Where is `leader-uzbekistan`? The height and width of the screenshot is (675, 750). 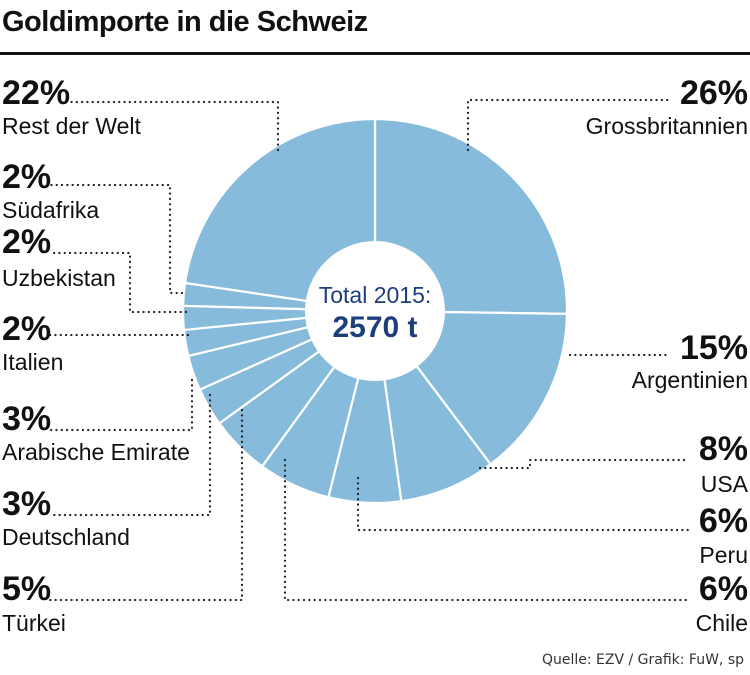 leader-uzbekistan is located at coordinates (118, 282).